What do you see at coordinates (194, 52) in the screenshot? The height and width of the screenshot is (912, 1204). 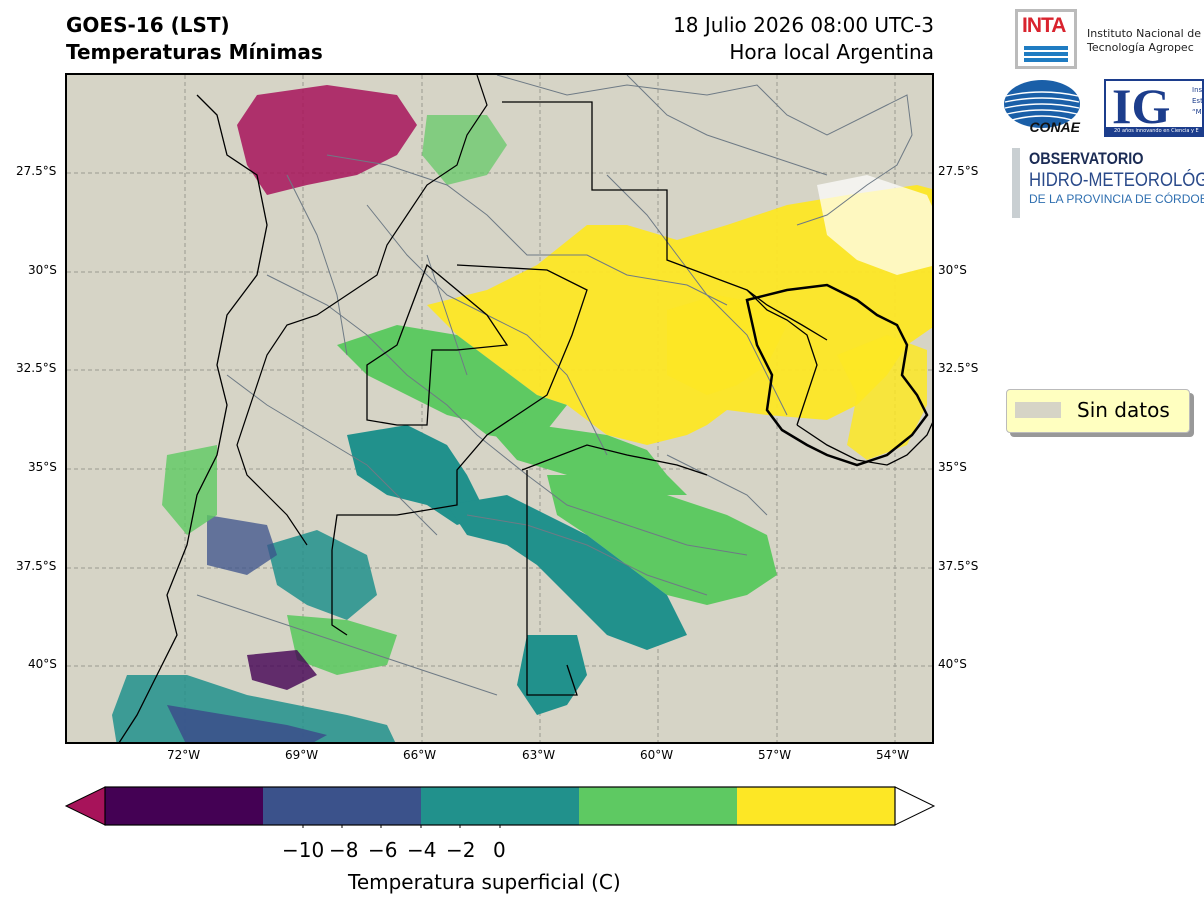 I see `title-line-2: Temperaturas Mínimas` at bounding box center [194, 52].